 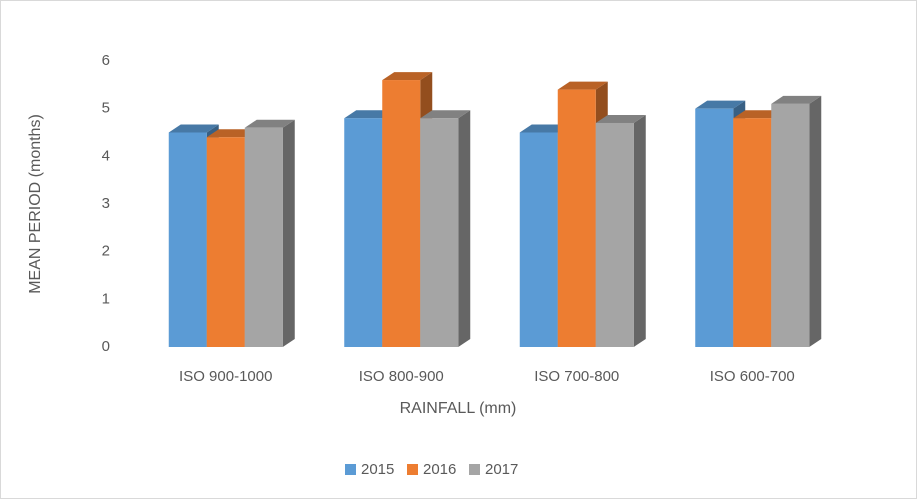 I want to click on y-tick-label: 3, so click(x=106, y=203).